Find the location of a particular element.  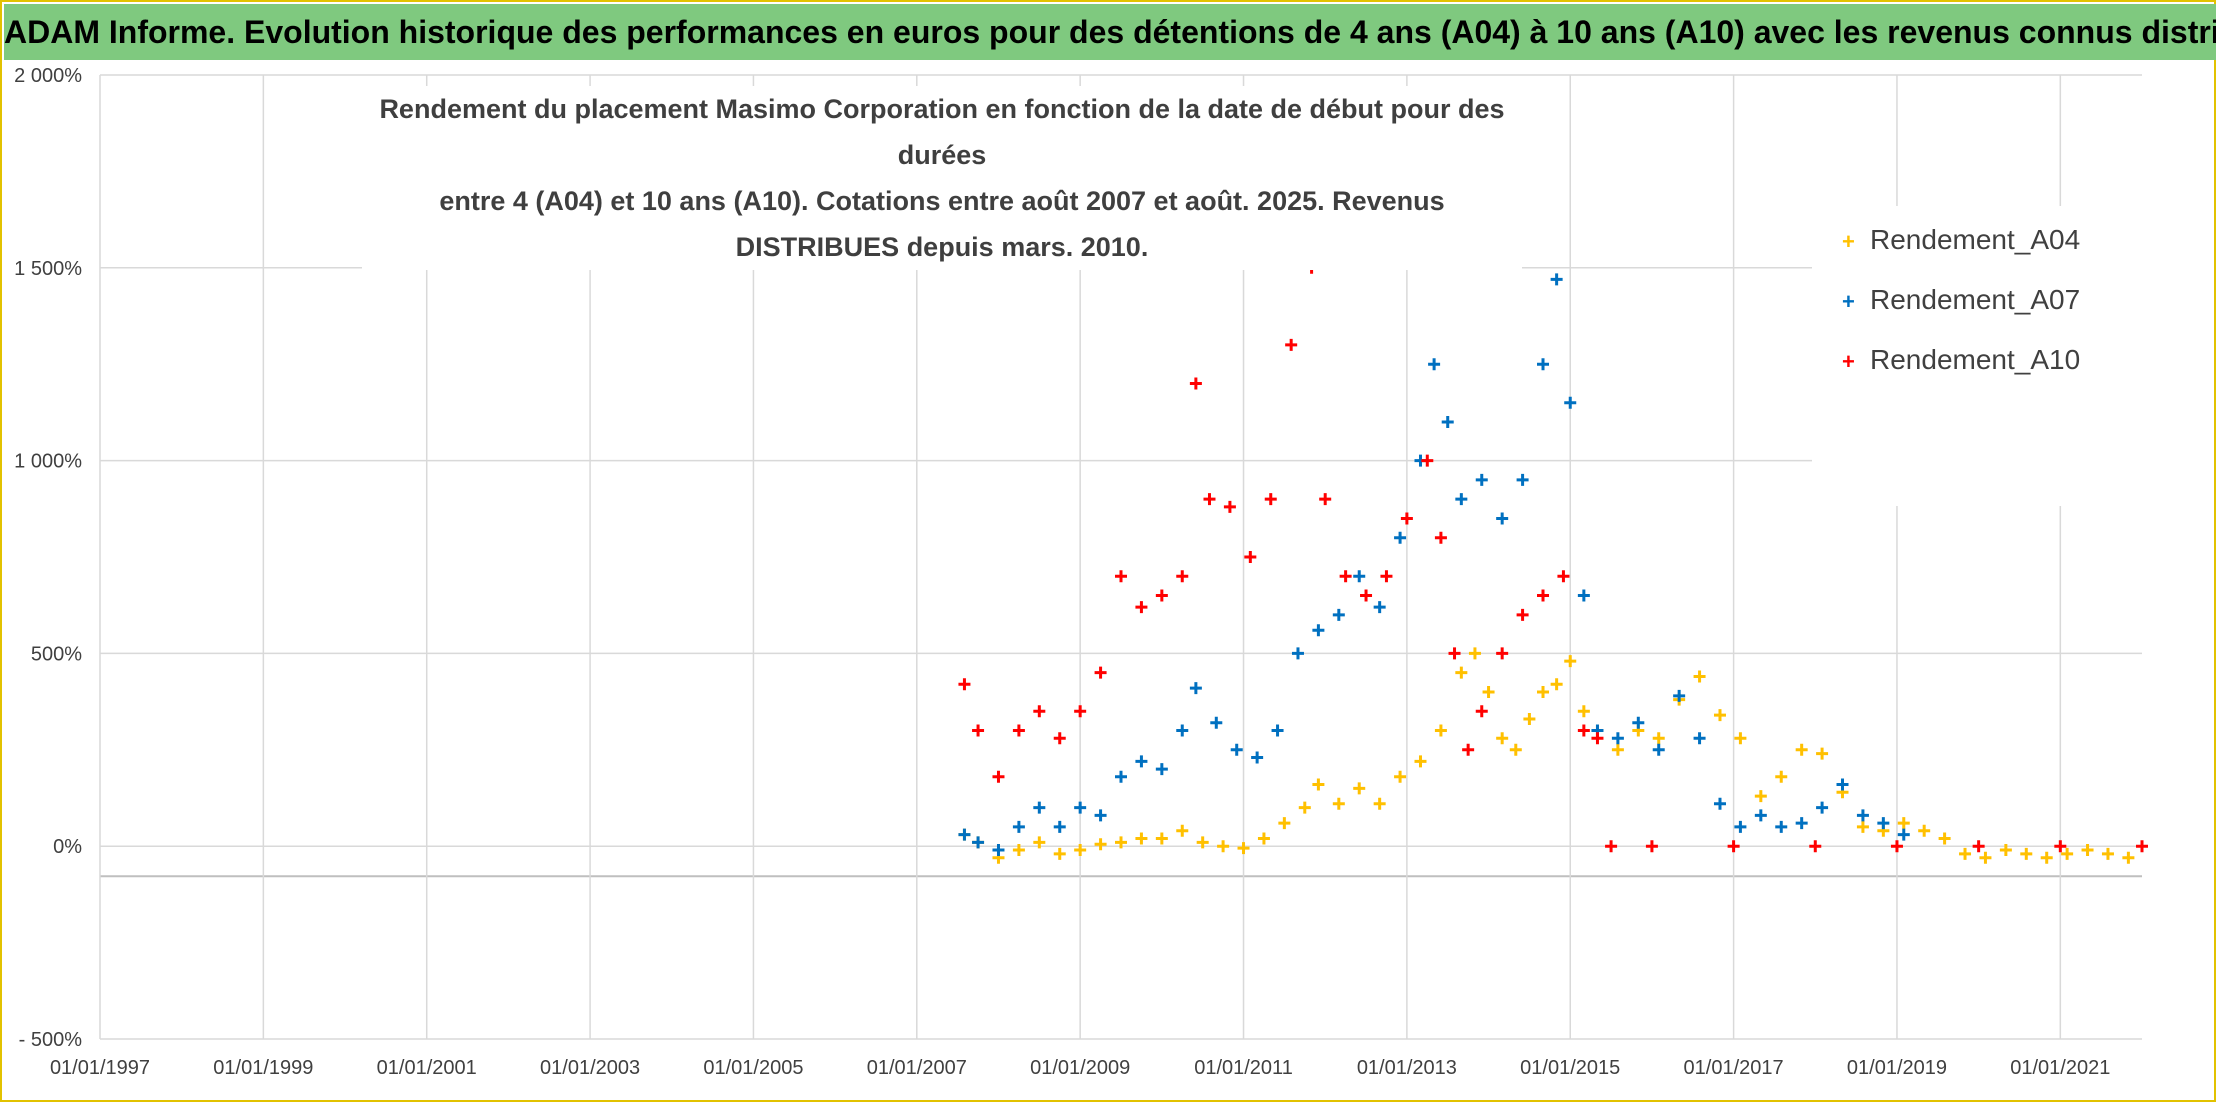

x-tick-label: 01/01/2011 is located at coordinates (1243, 1068).